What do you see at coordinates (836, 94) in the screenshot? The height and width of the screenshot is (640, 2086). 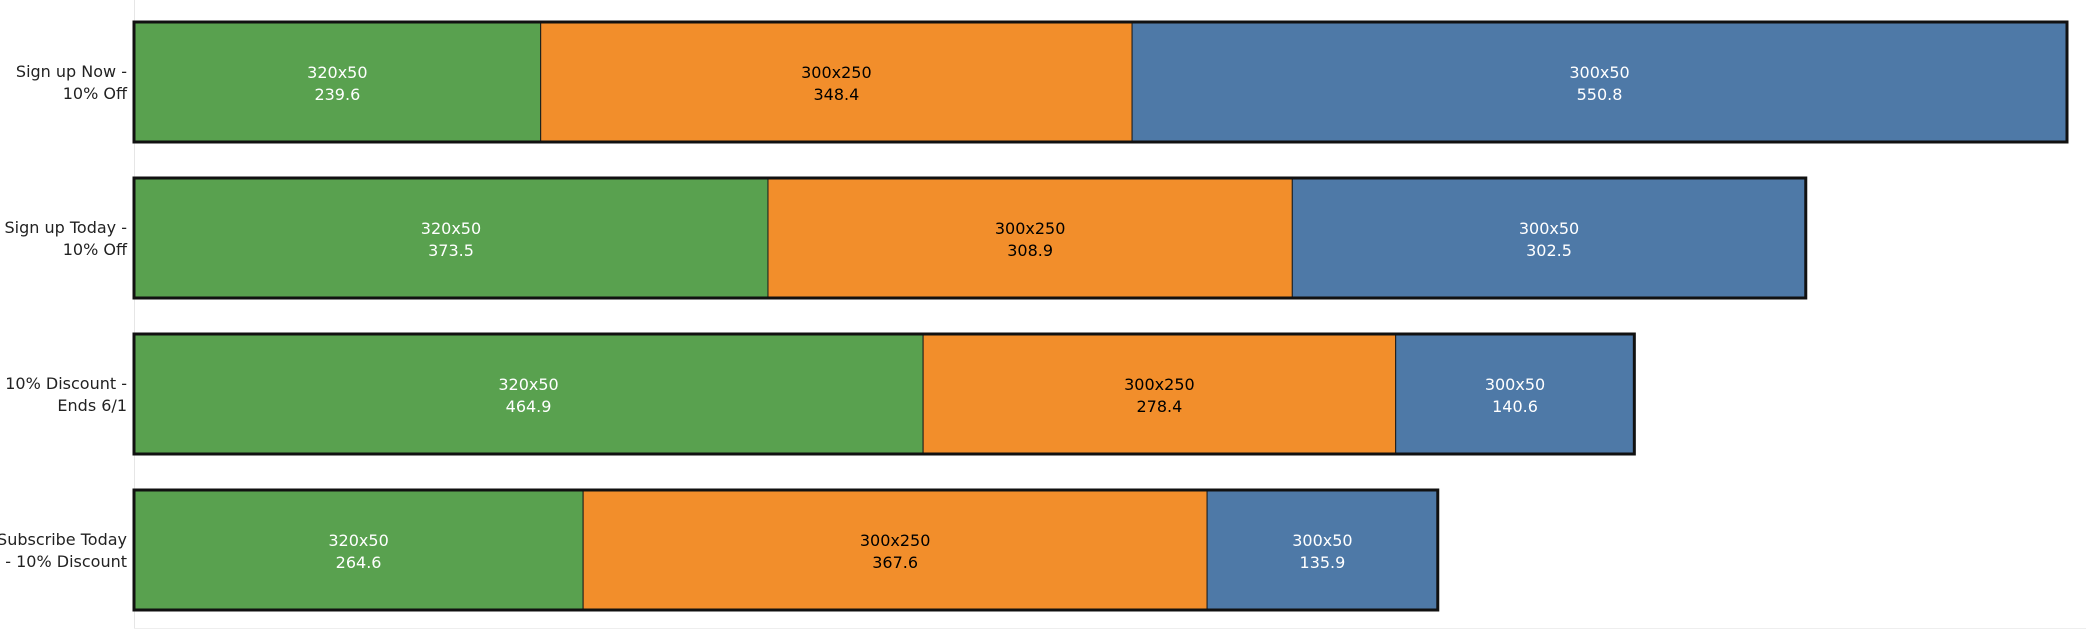 I see `segment-value-label: 348.4` at bounding box center [836, 94].